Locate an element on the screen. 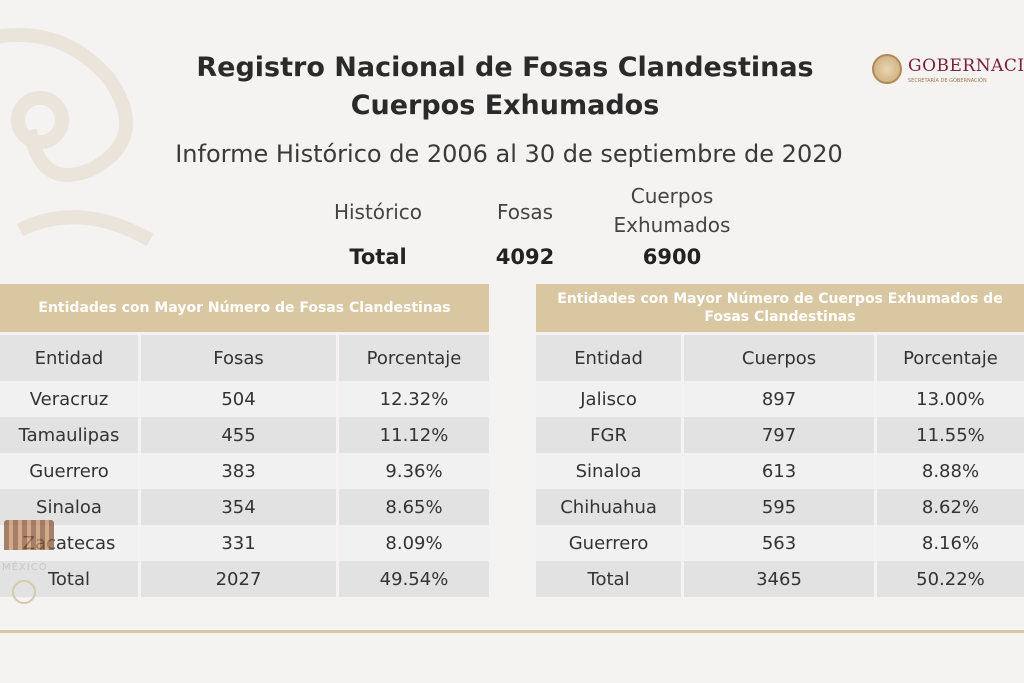 This screenshot has height=683, width=1024. page-title-line2: Cuerpos Exhumados is located at coordinates (505, 105).